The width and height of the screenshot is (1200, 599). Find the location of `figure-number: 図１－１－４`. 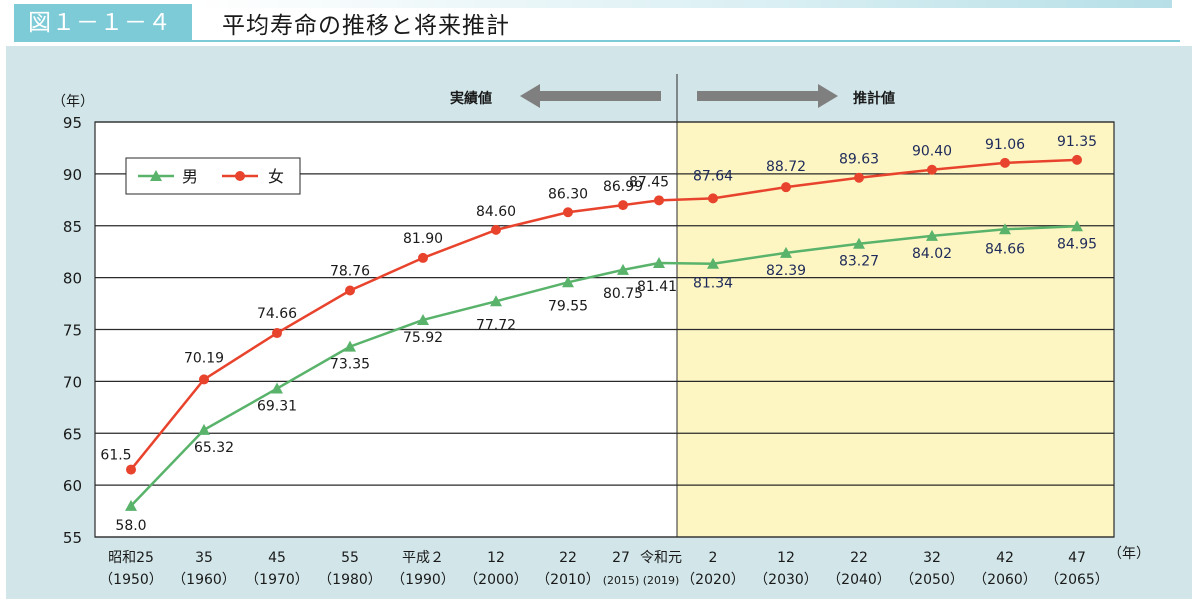

figure-number: 図１－１－４ is located at coordinates (103, 23).